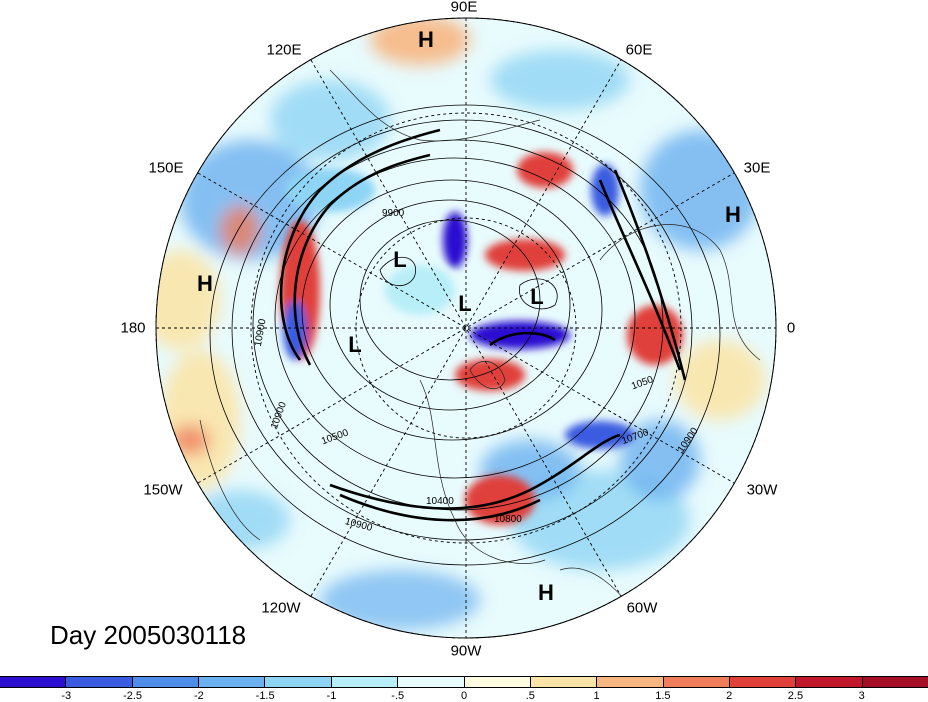  What do you see at coordinates (466, 651) in the screenshot?
I see `lon-label-90w: 90W` at bounding box center [466, 651].